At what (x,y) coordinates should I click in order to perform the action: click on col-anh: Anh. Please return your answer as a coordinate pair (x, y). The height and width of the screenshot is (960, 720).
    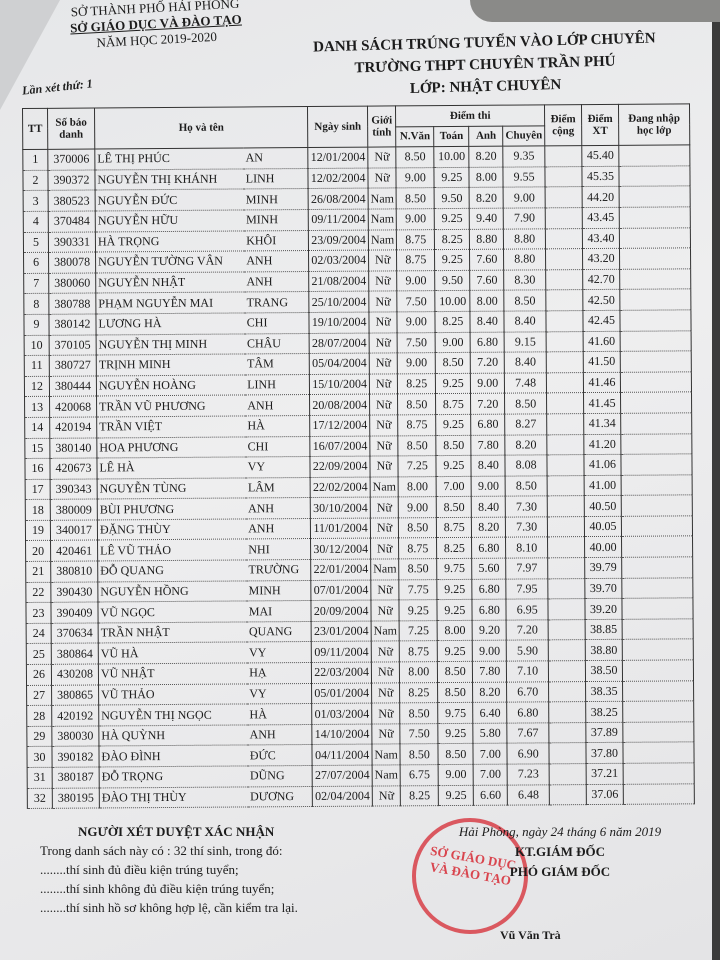
    Looking at the image, I should click on (486, 136).